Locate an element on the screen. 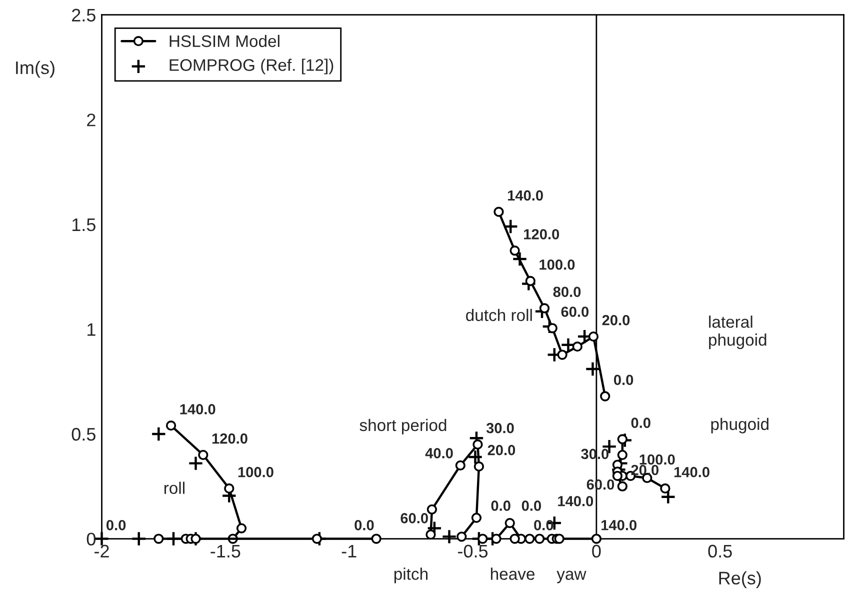 Image resolution: width=848 pixels, height=594 pixels. annotation: short period is located at coordinates (403, 426).